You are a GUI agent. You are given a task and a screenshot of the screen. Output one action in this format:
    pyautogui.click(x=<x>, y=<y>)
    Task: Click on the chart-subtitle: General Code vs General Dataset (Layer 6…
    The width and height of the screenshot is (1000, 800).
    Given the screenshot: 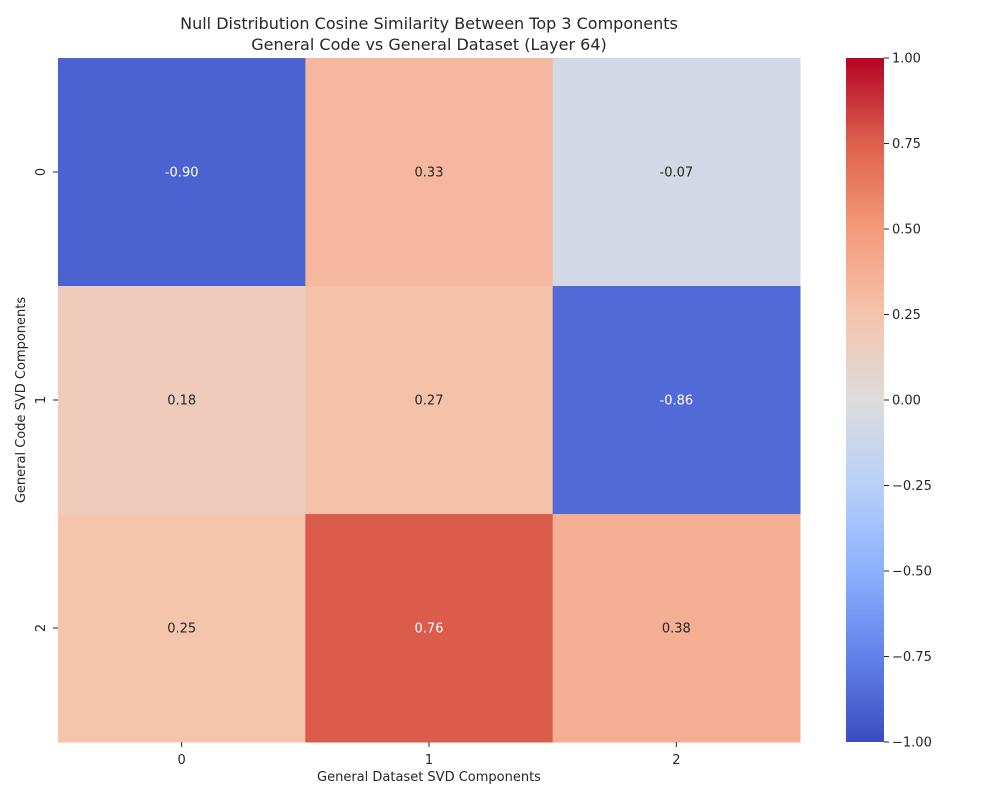 What is the action you would take?
    pyautogui.click(x=429, y=44)
    